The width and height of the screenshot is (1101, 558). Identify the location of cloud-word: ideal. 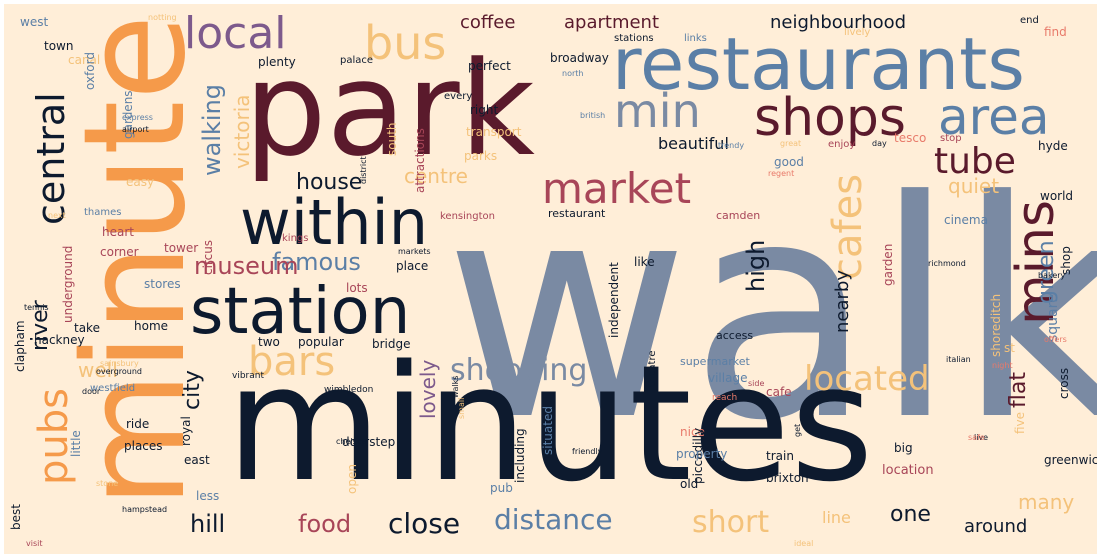
(804, 543).